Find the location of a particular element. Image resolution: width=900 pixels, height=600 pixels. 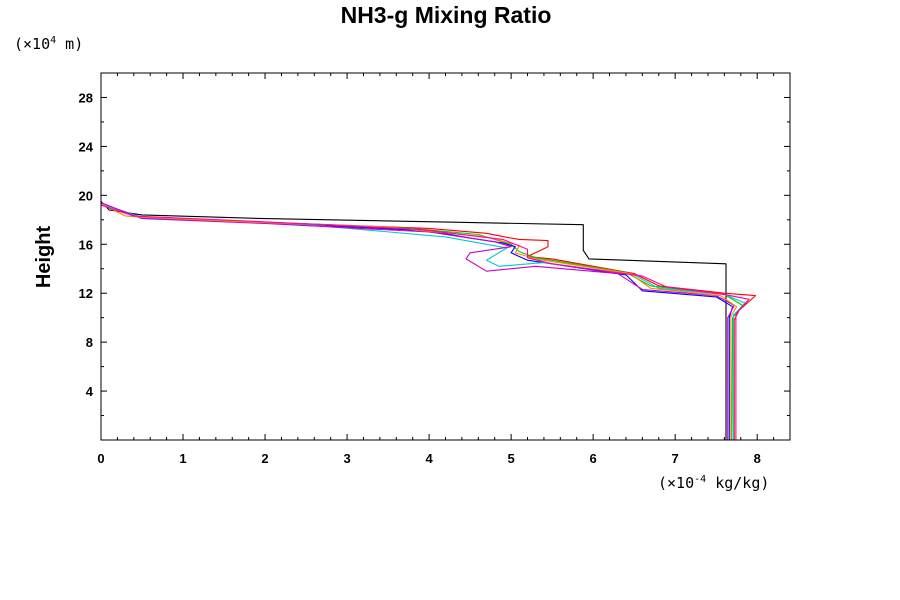

y-tick-label: 12 is located at coordinates (86, 293).